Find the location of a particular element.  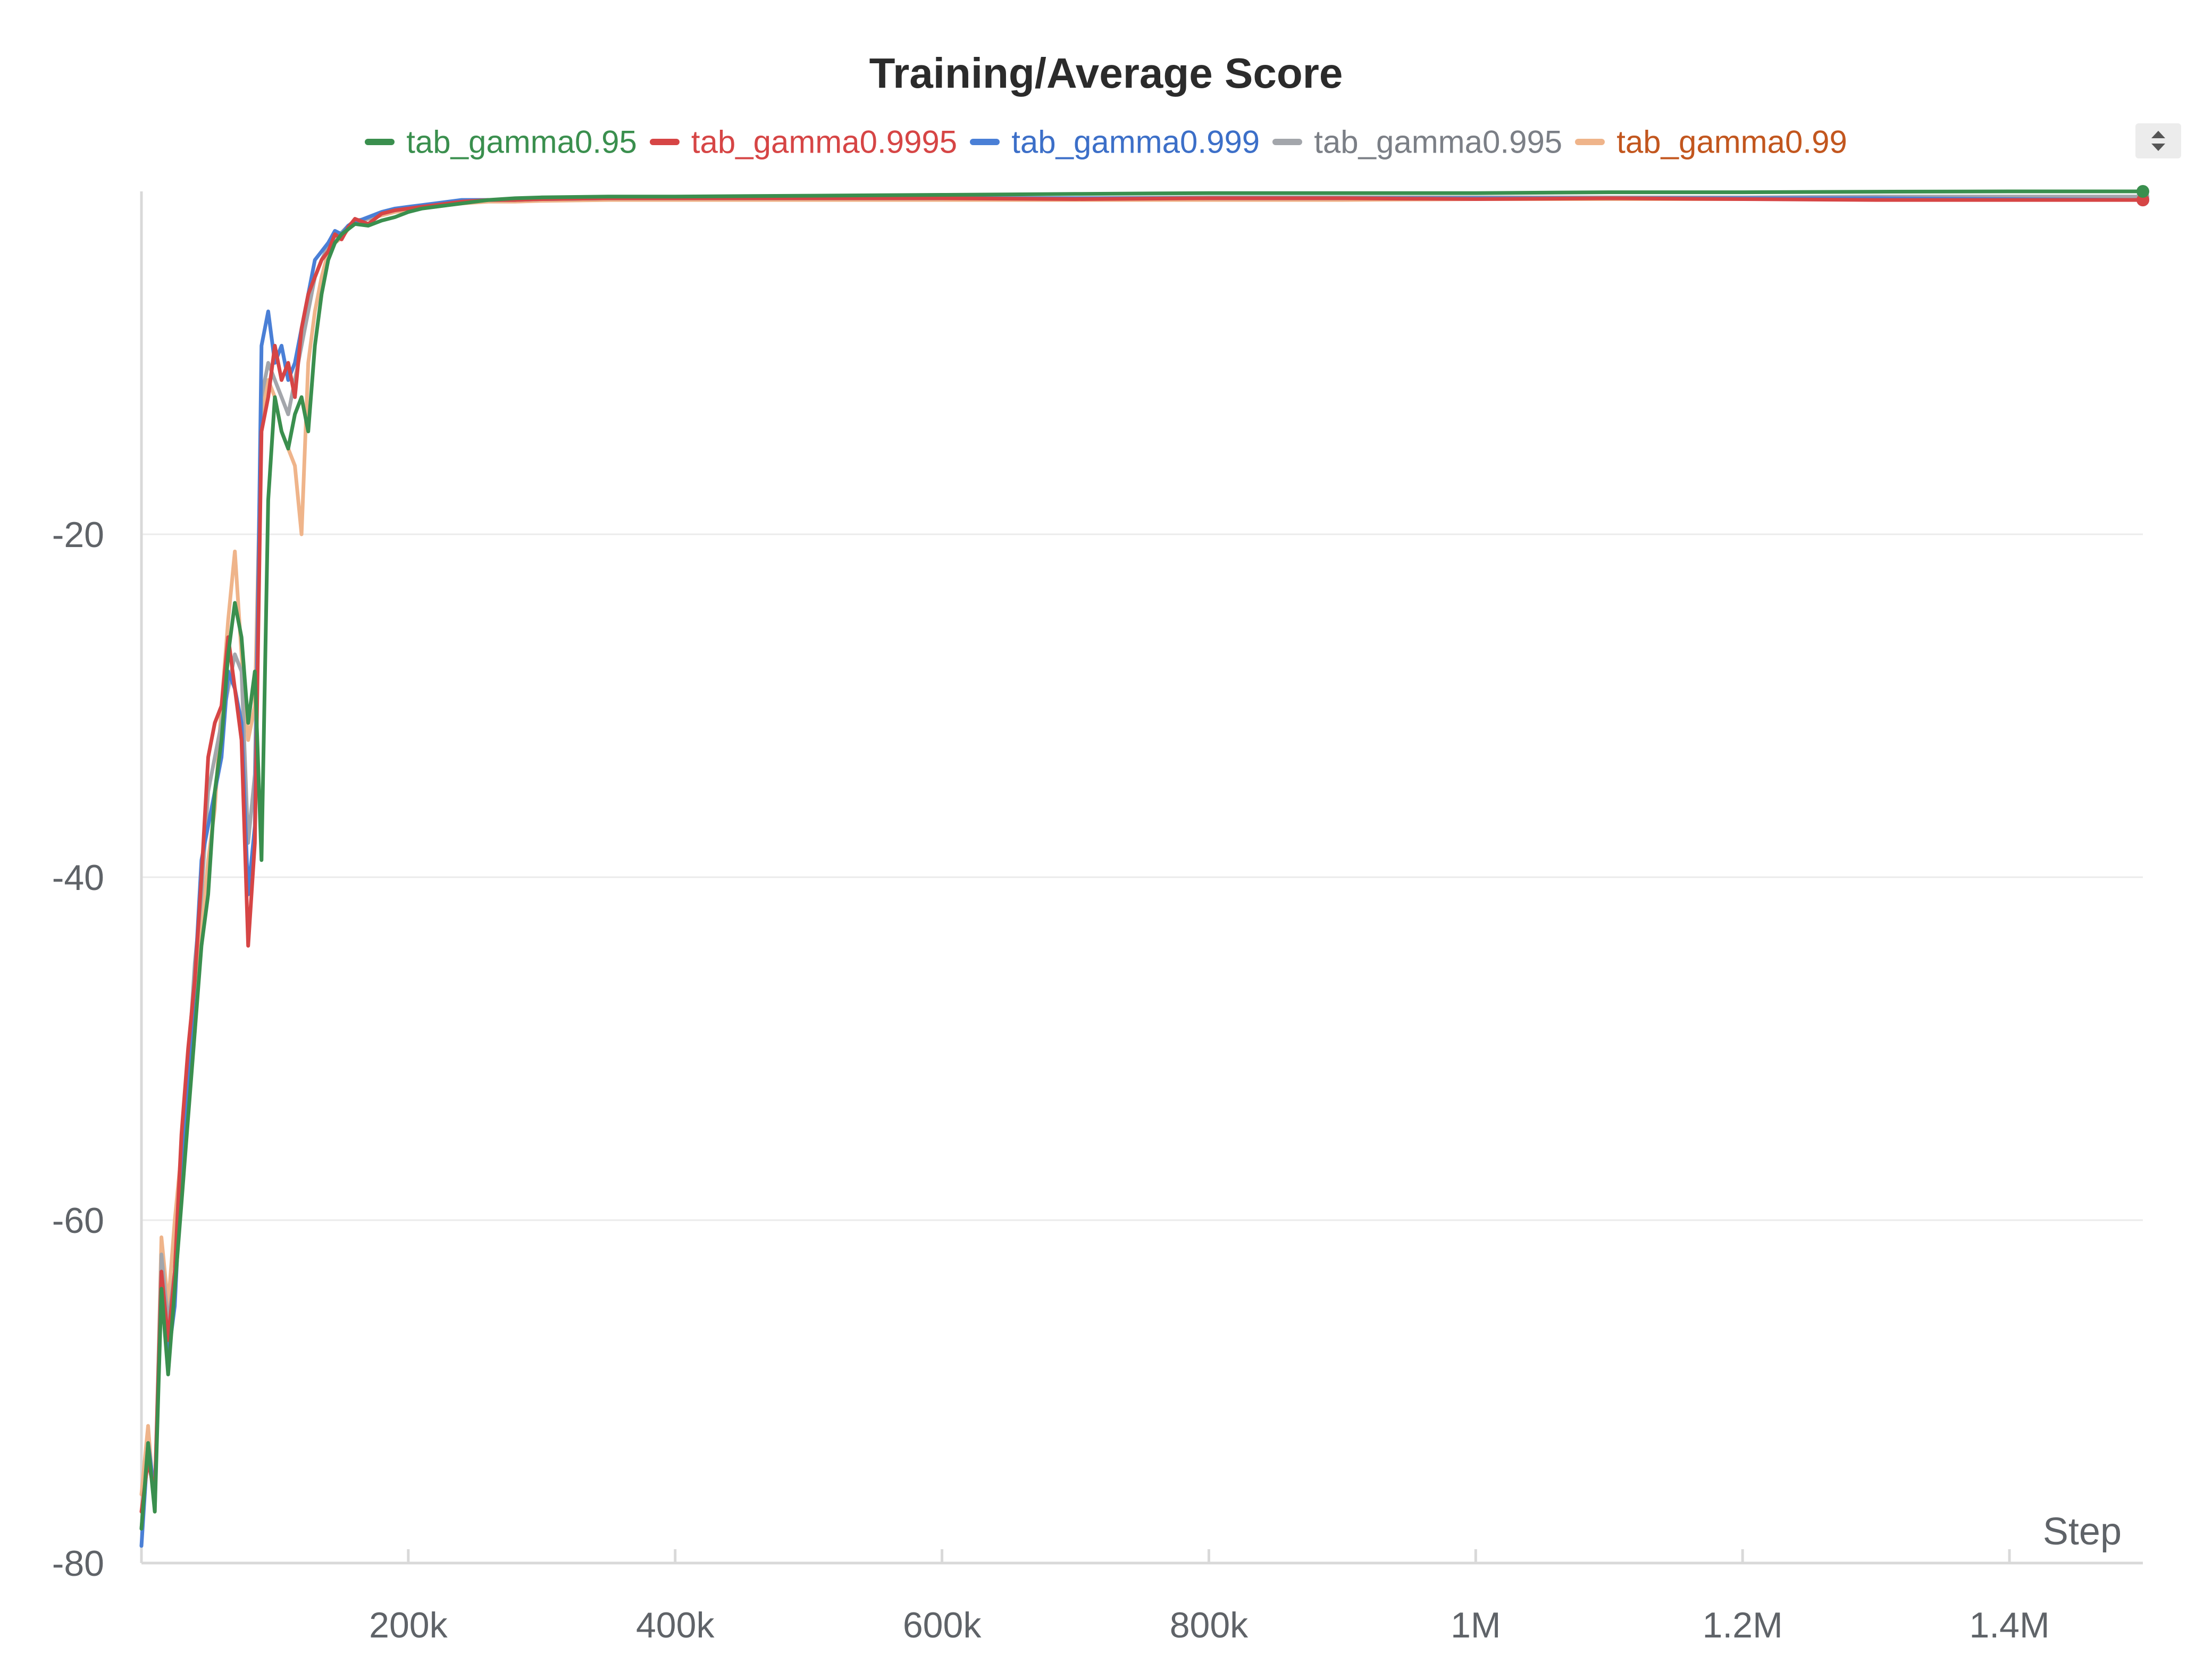

up-down-arrows-icon is located at coordinates (2158, 141).